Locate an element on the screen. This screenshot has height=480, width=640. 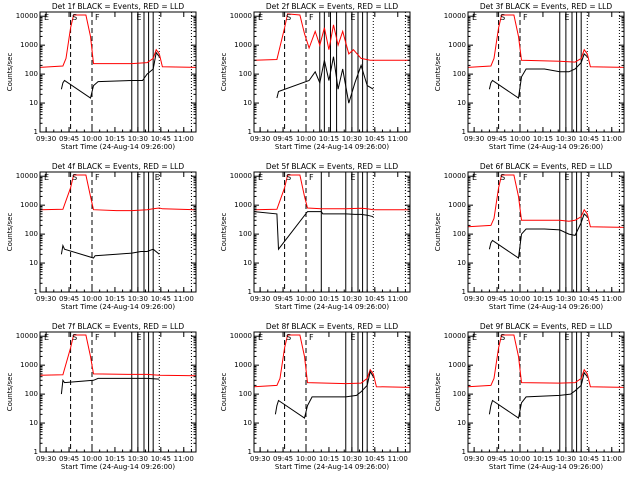
panel-title: Det 6f BLACK = Events, RED = LLD is located at coordinates (546, 166).